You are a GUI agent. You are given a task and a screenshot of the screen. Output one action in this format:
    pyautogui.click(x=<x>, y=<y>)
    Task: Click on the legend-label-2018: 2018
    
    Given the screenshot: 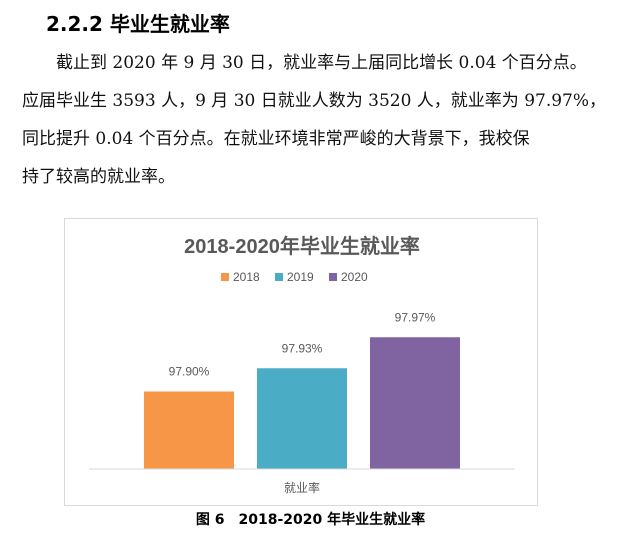 What is the action you would take?
    pyautogui.click(x=246, y=277)
    